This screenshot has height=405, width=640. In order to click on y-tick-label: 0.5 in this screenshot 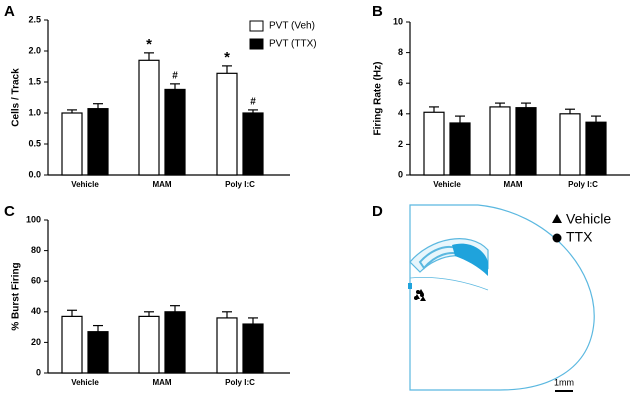, I will do `click(34, 143)`.